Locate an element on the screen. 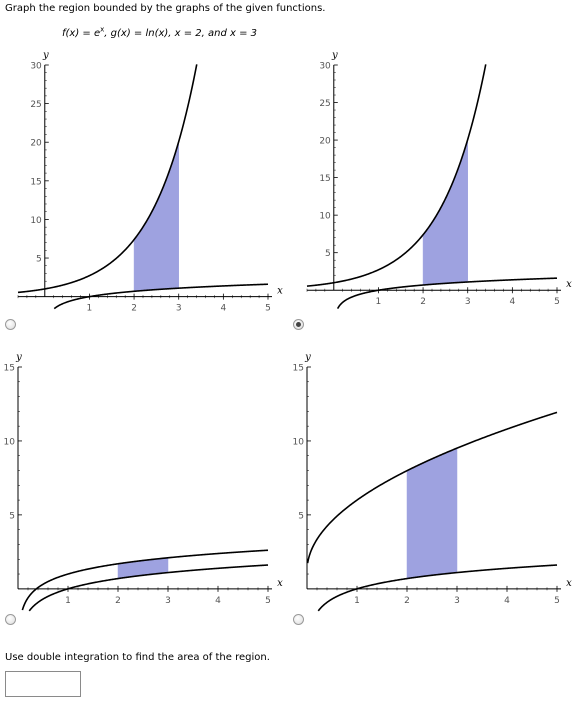 The width and height of the screenshot is (581, 702). option-1-radio is located at coordinates (10, 324).